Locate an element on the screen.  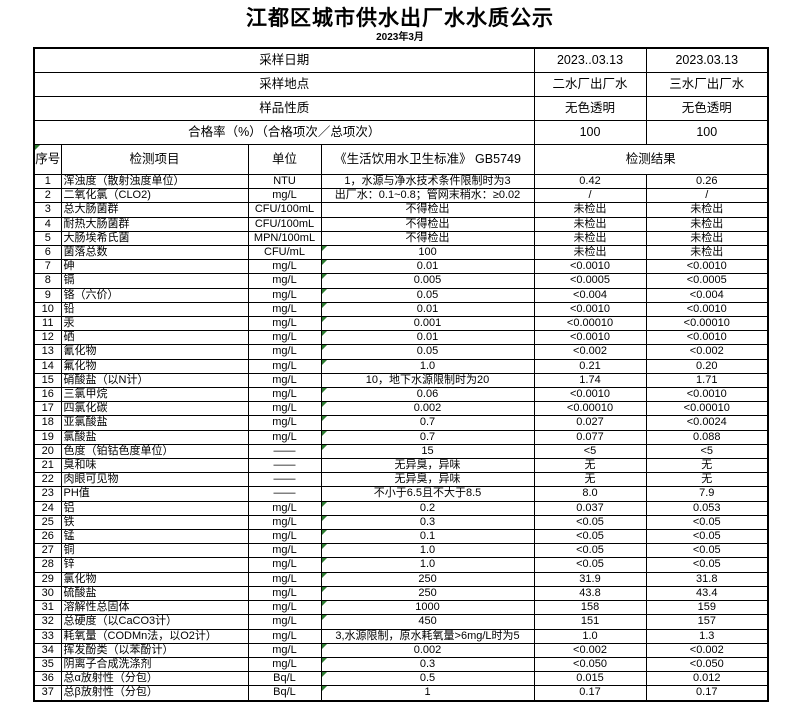
unit-cell: Bq/L is located at coordinates (284, 693).